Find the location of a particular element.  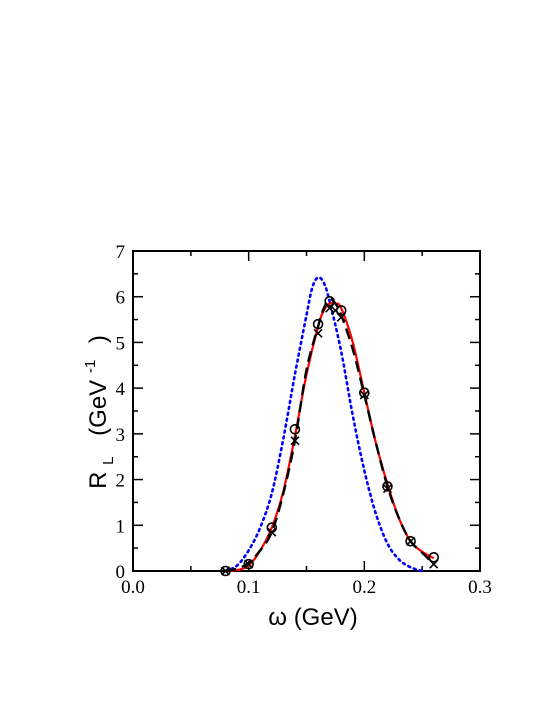

y-tick-label: 6 is located at coordinates (121, 298).